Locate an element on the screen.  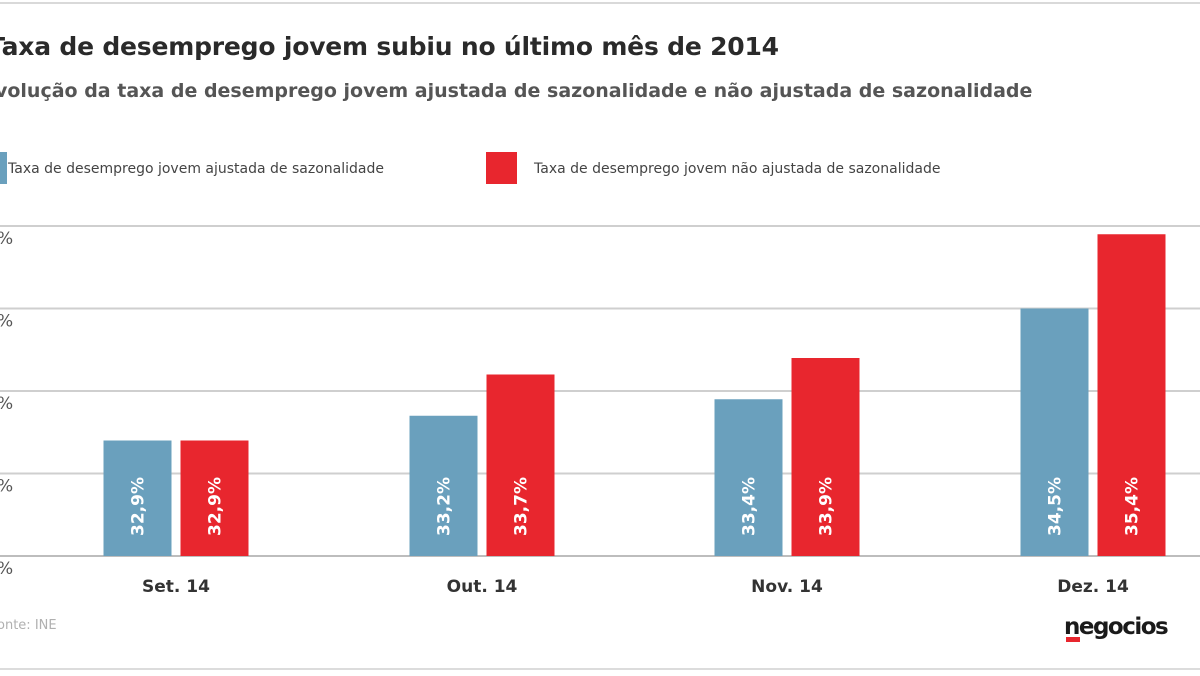
bar-value-label: 35,4% is located at coordinates (1133, 506).